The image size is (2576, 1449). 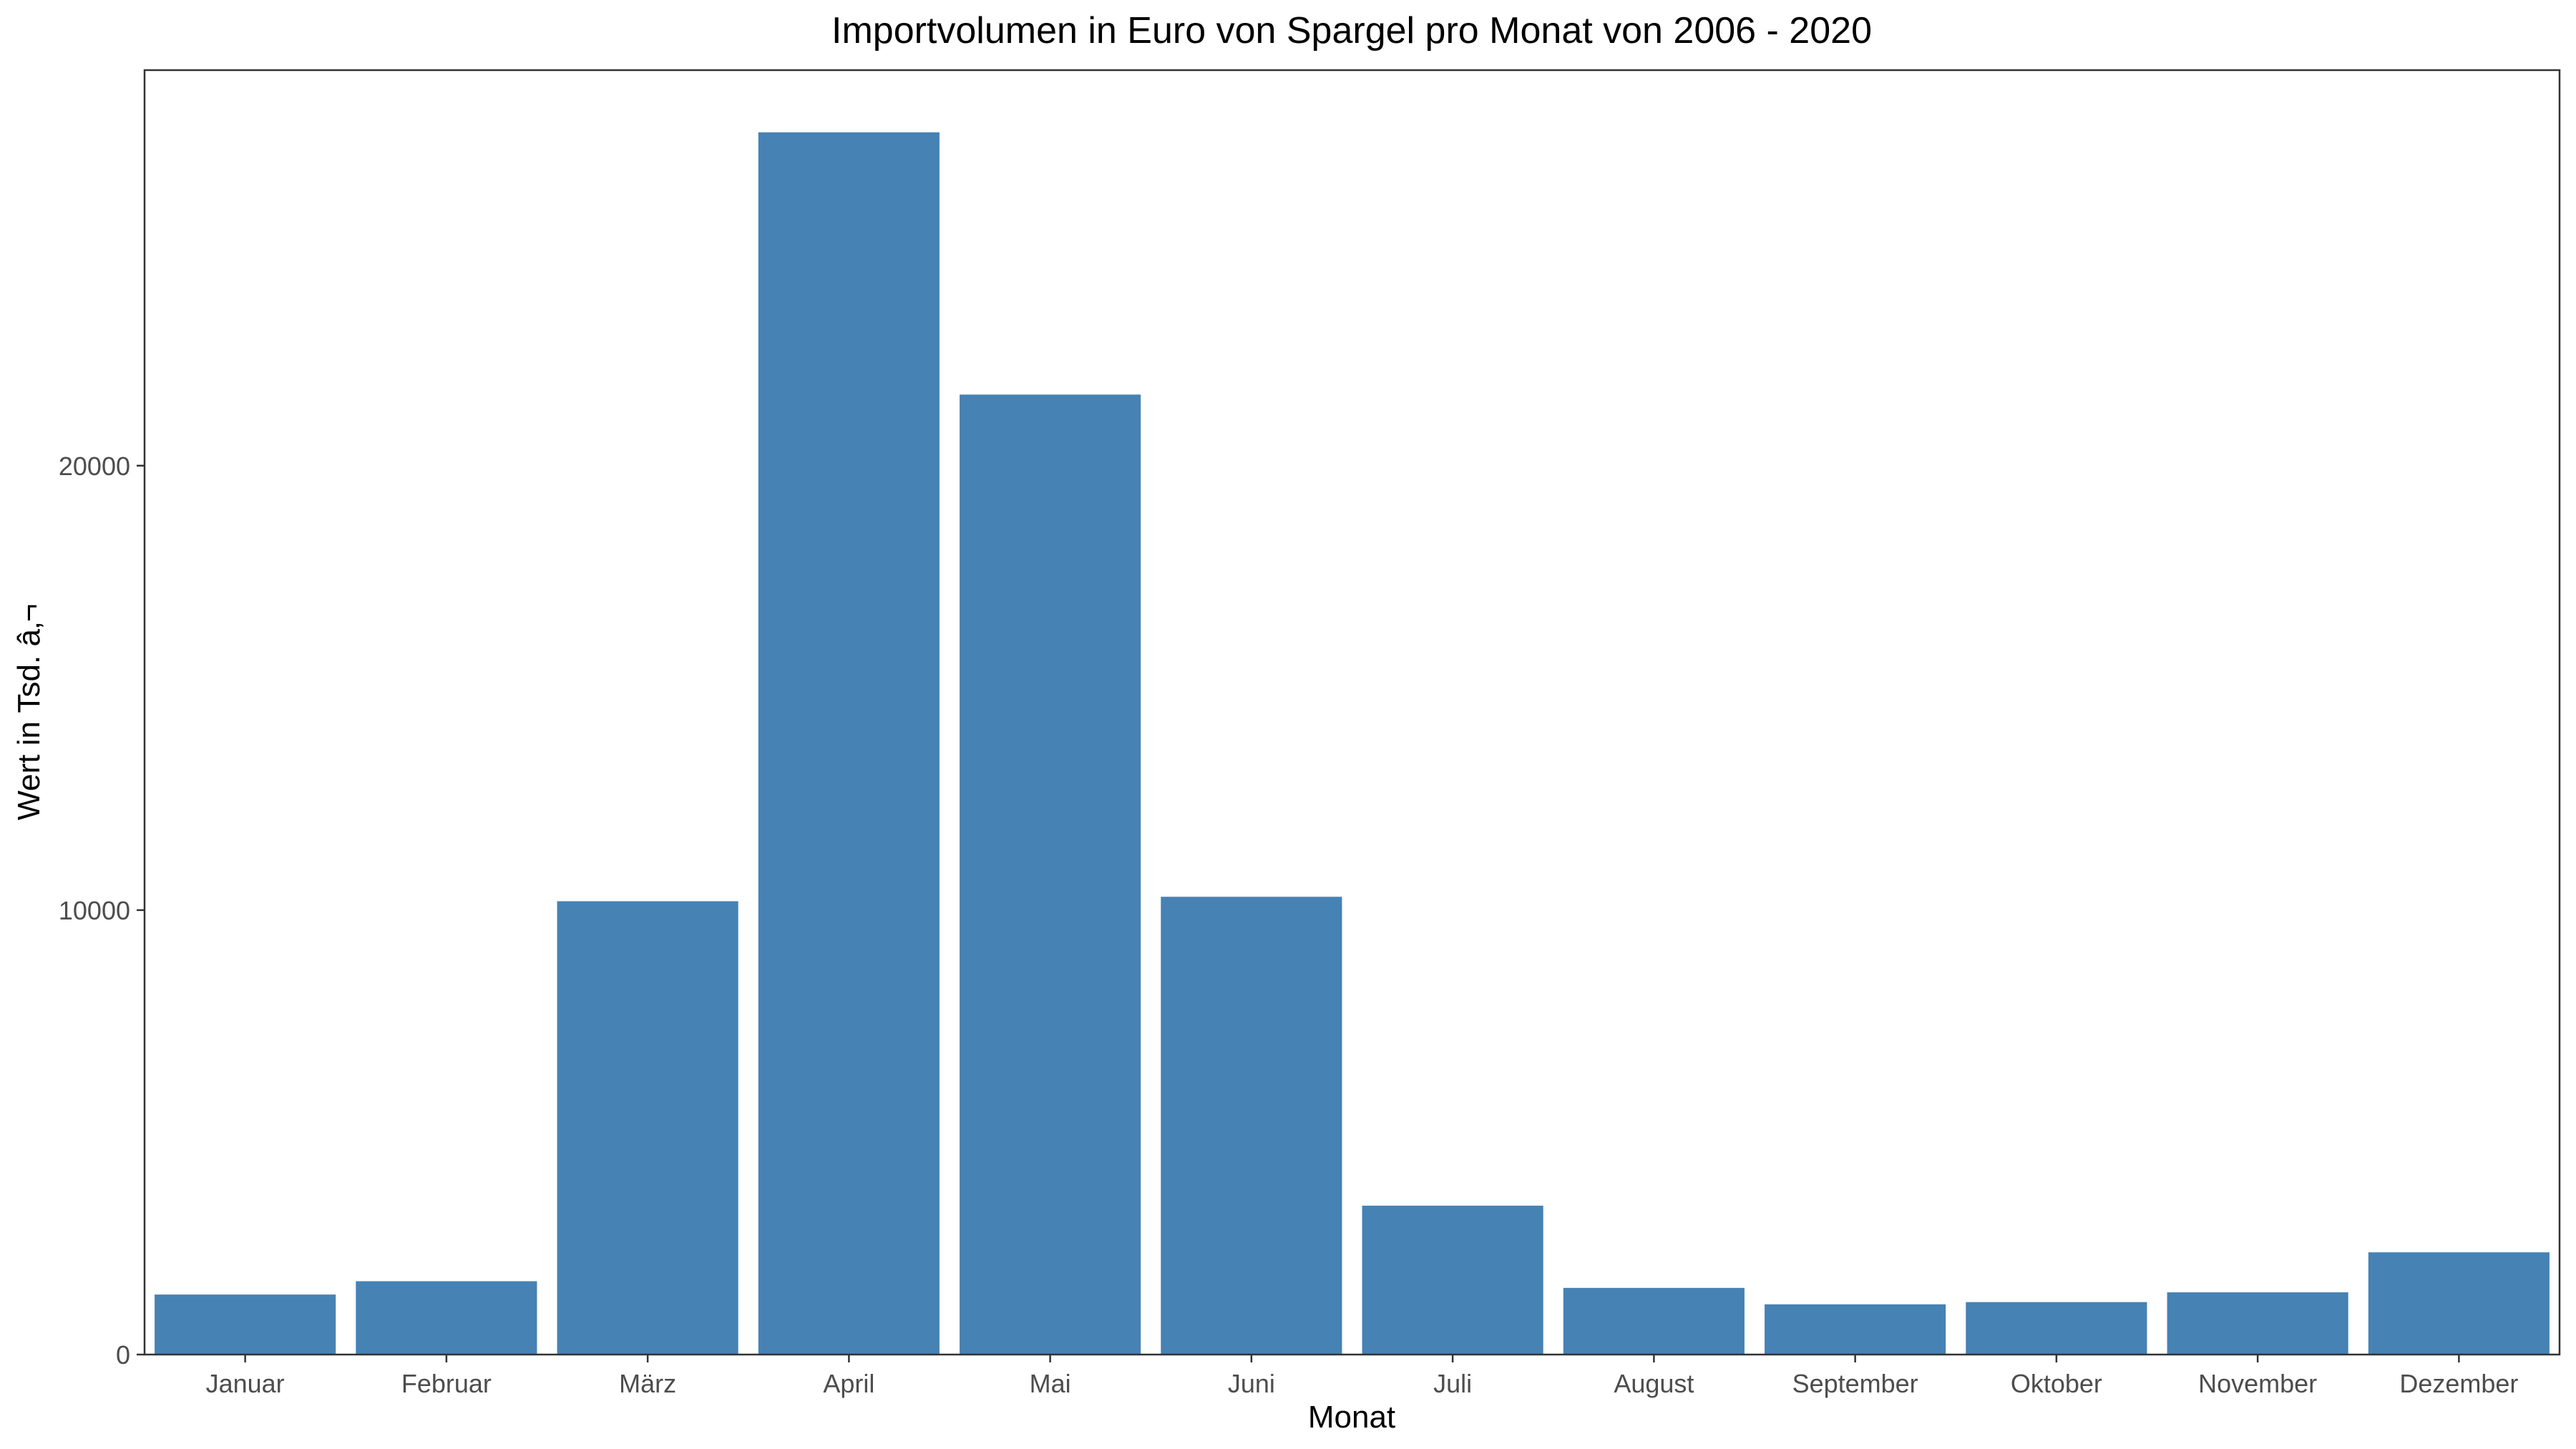 What do you see at coordinates (123, 1355) in the screenshot?
I see `y-tick-label: 0` at bounding box center [123, 1355].